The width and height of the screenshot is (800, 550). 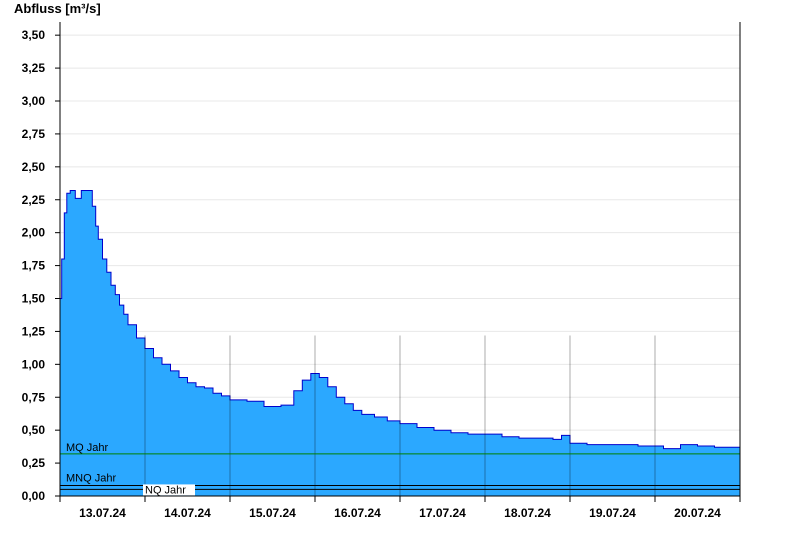 What do you see at coordinates (34, 430) in the screenshot?
I see `y-tick-label: 0,50` at bounding box center [34, 430].